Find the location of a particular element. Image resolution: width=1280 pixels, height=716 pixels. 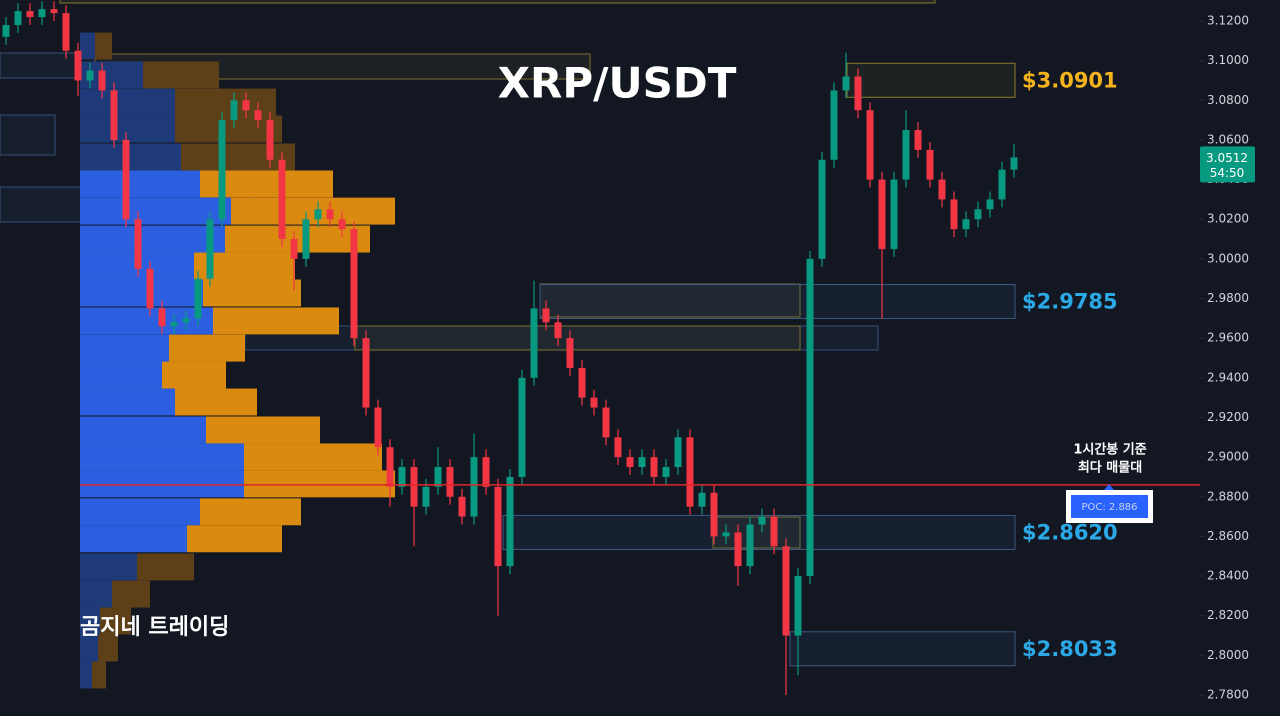

y-tick-label: 2.9000 is located at coordinates (1228, 457).